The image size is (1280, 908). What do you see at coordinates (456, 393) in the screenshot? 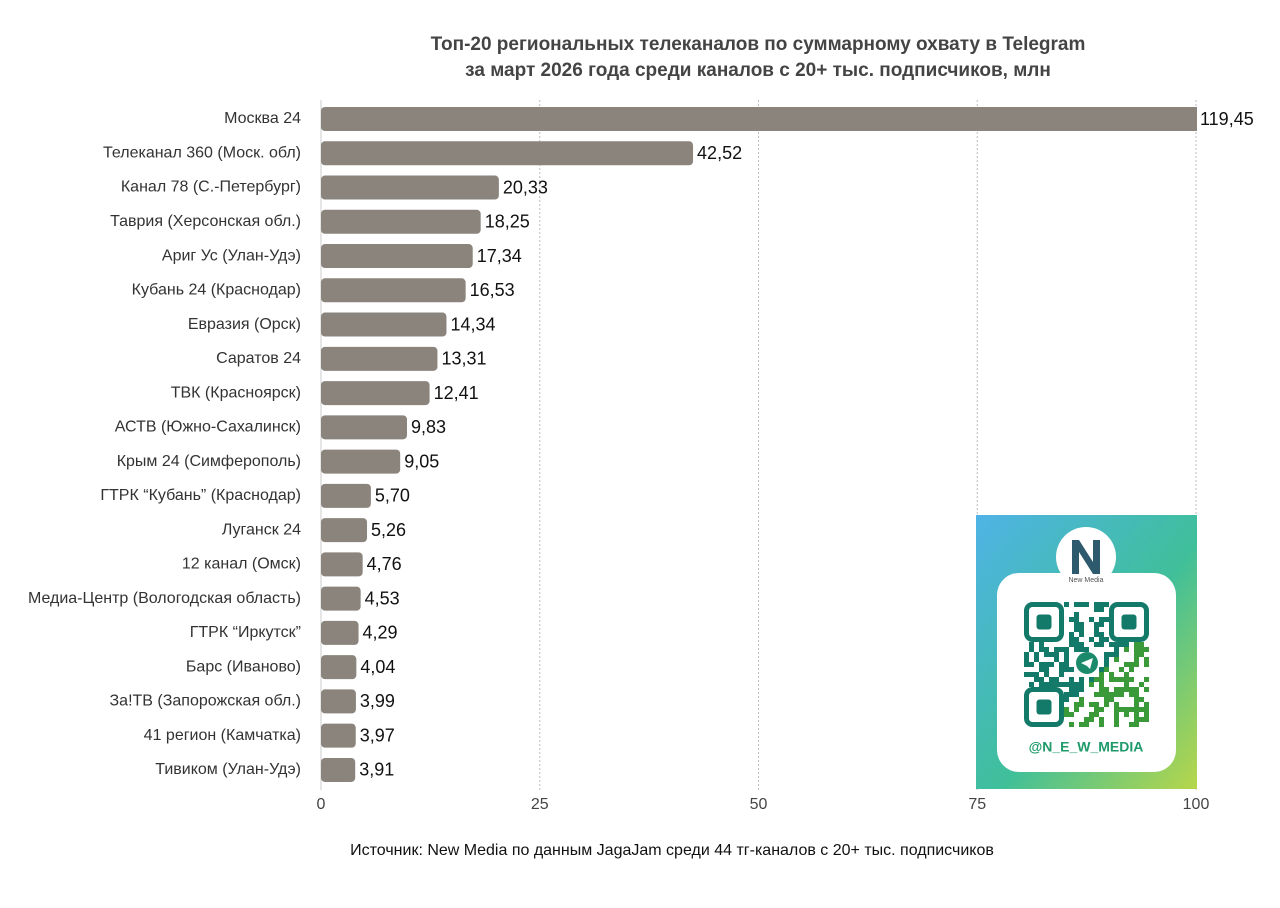
I see `value-label: 12,41` at bounding box center [456, 393].